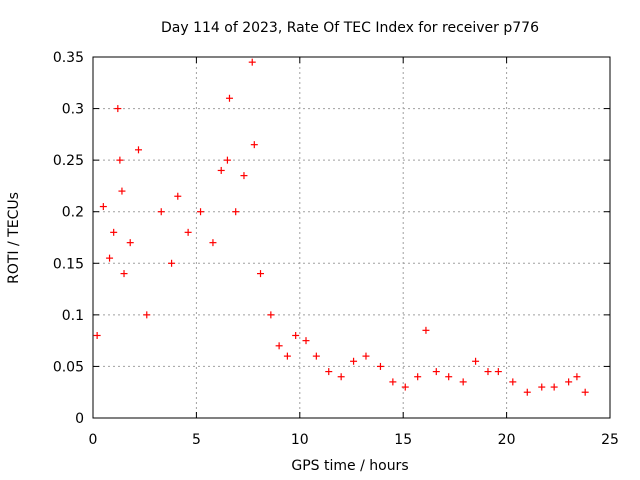  I want to click on y-tick-label: 0.35, so click(68, 58).